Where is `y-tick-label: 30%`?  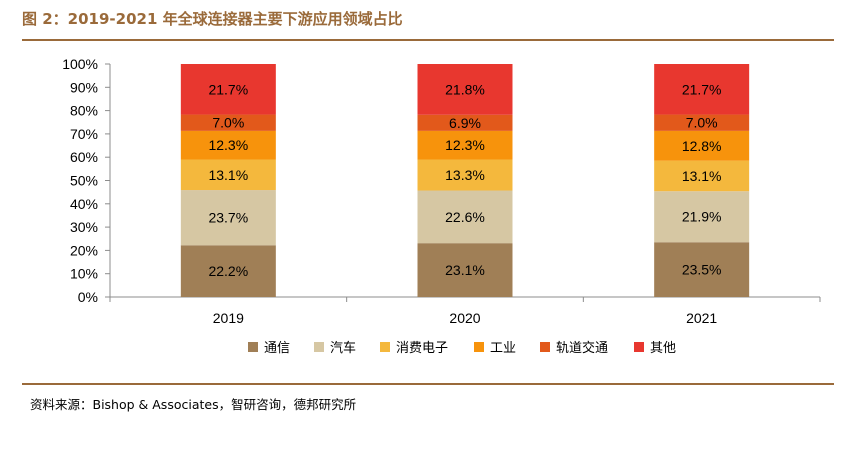 y-tick-label: 30% is located at coordinates (84, 227).